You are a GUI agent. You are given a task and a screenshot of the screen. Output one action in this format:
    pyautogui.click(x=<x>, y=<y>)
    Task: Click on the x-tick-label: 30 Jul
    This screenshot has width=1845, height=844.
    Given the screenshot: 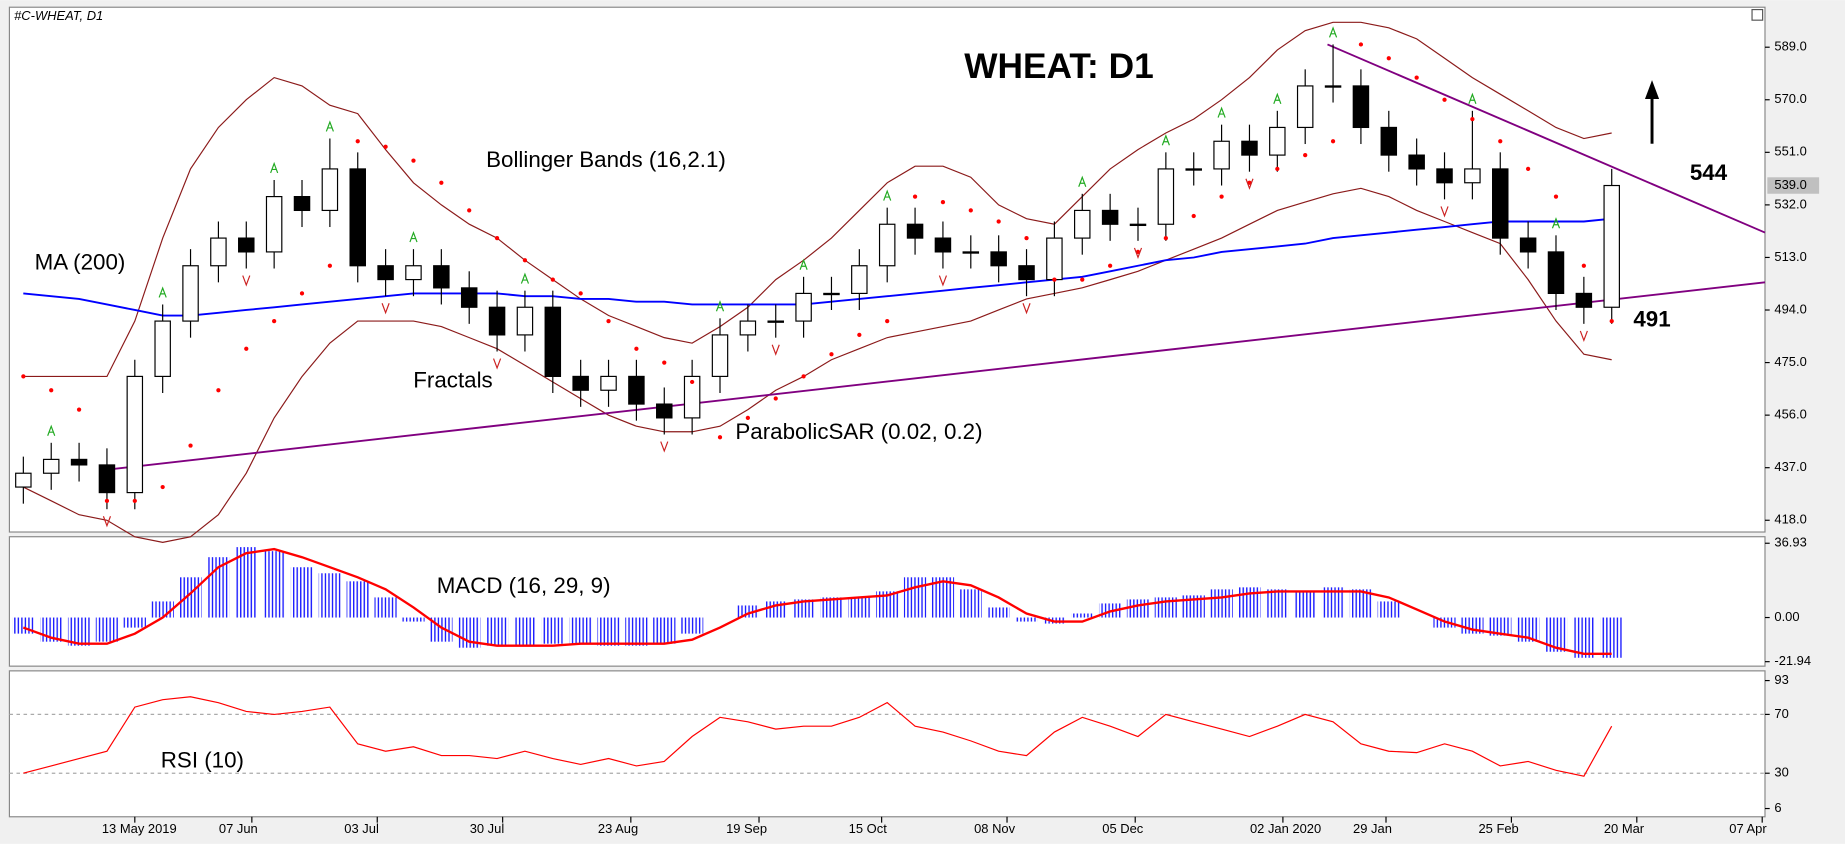 What is the action you would take?
    pyautogui.click(x=487, y=828)
    